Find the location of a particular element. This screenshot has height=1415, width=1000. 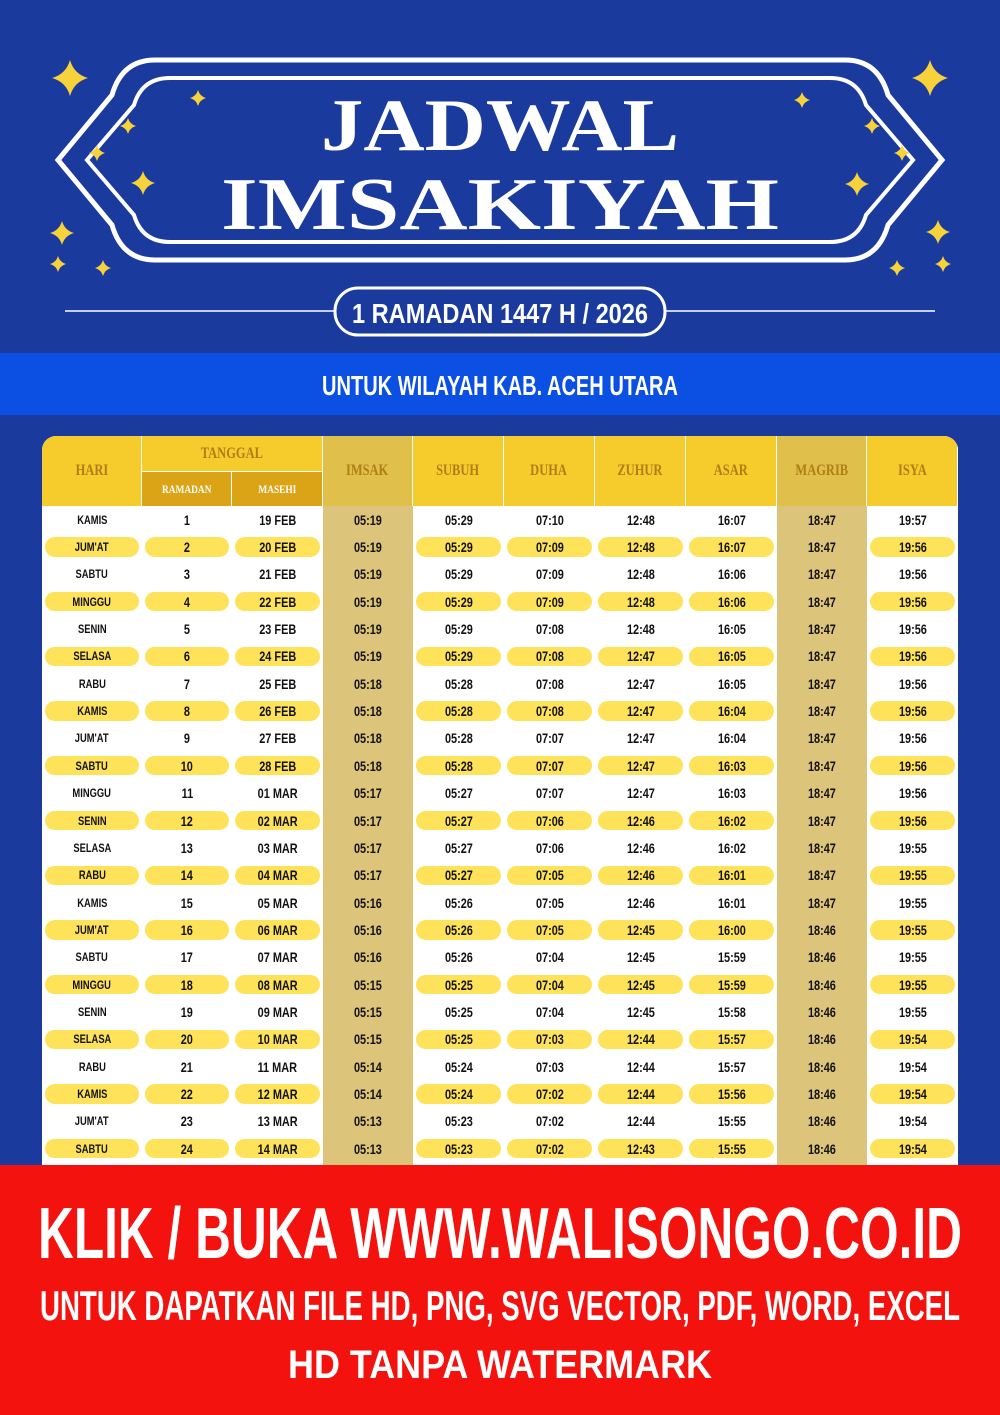

table-cell: 05:28 is located at coordinates (458, 710).